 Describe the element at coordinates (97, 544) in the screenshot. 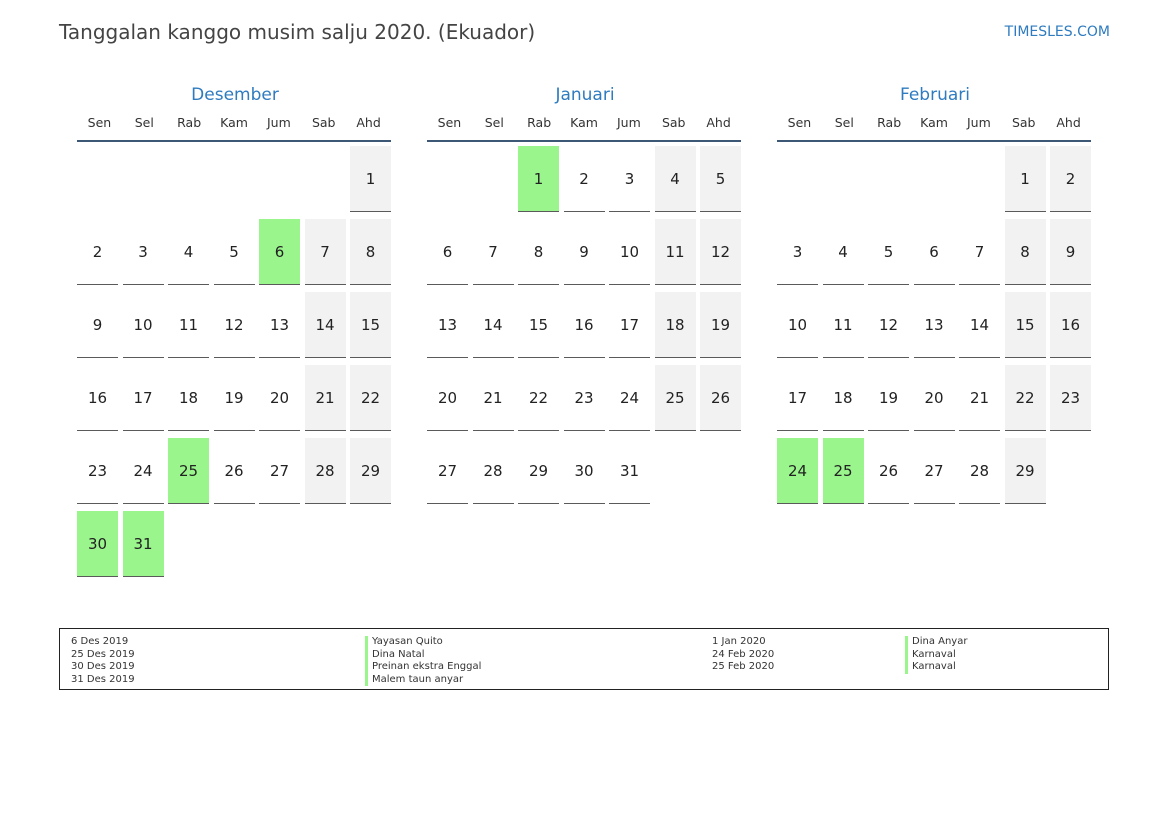

I see `holiday-day-cell: 30` at that location.